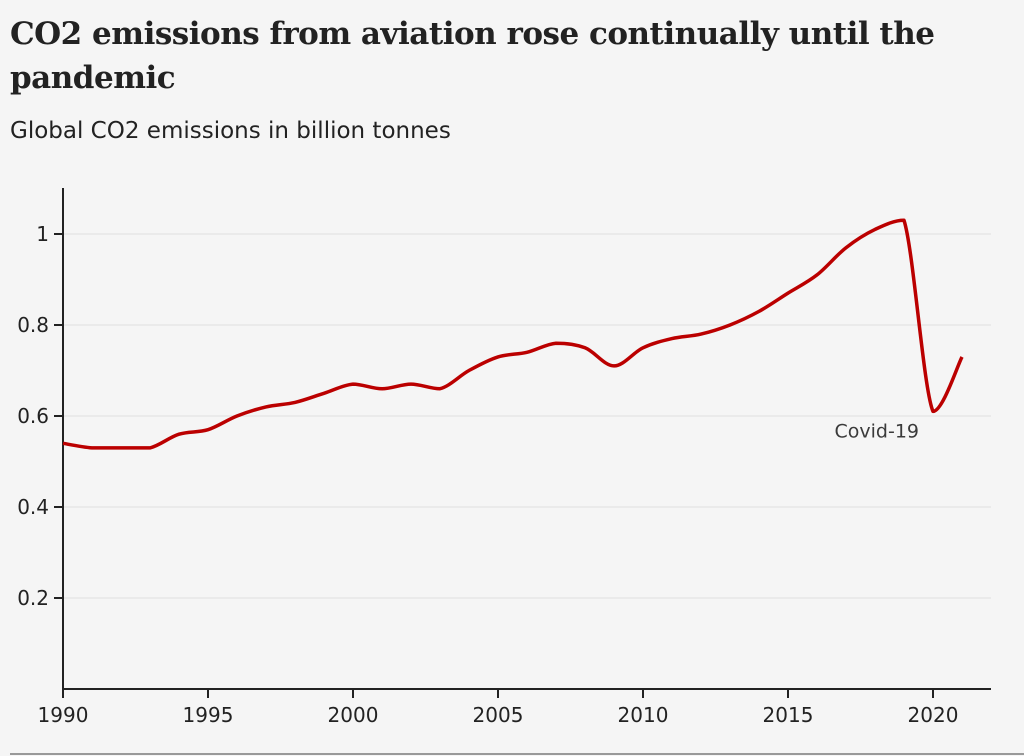  Describe the element at coordinates (208, 715) in the screenshot. I see `x-tick-label: 1995` at that location.